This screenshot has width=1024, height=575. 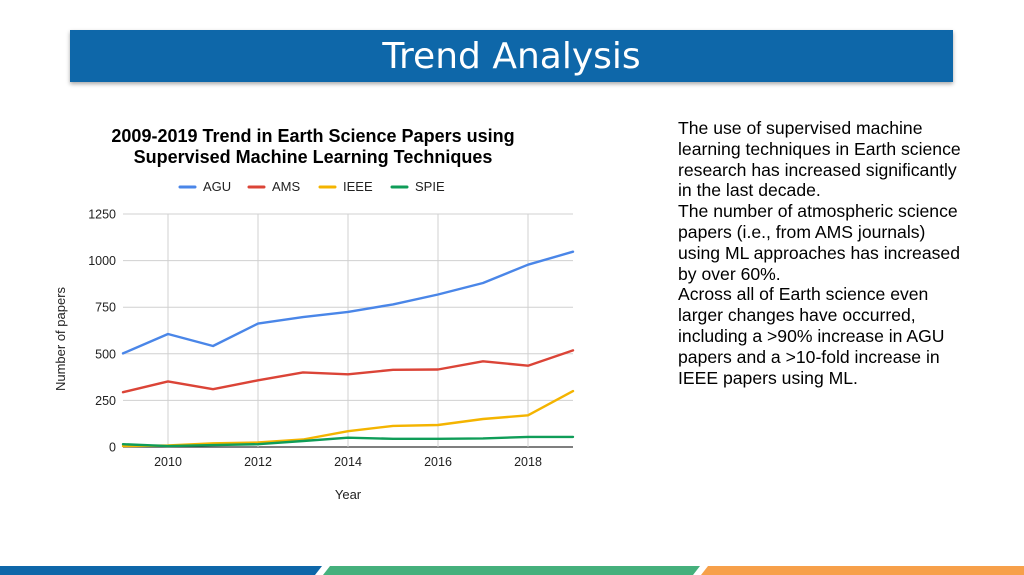 What do you see at coordinates (217, 186) in the screenshot?
I see `legend-label: AGU` at bounding box center [217, 186].